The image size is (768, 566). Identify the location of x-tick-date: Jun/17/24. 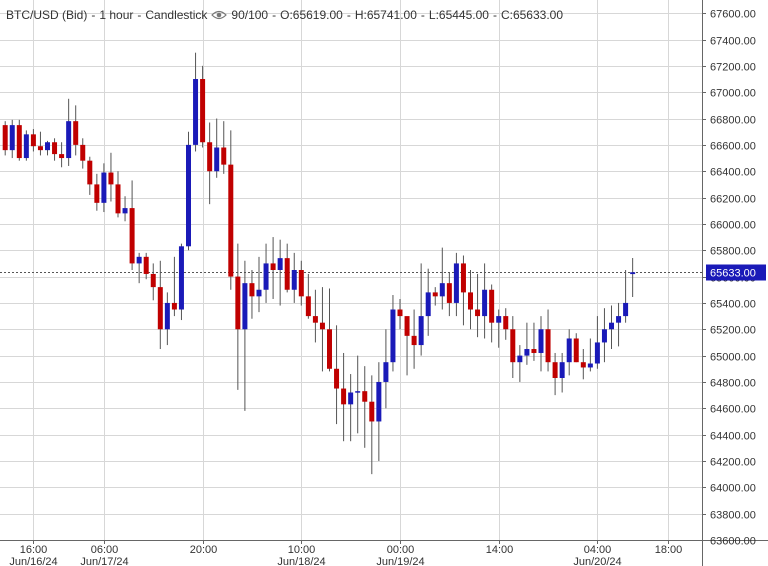
(104, 561).